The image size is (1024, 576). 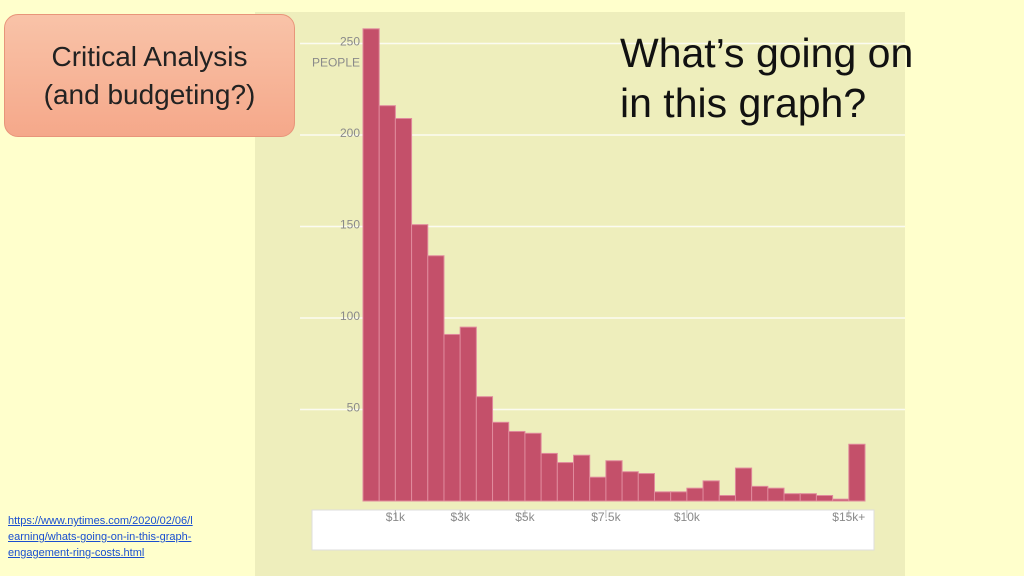 What do you see at coordinates (149, 94) in the screenshot?
I see `badge-line: (and budgeting?)` at bounding box center [149, 94].